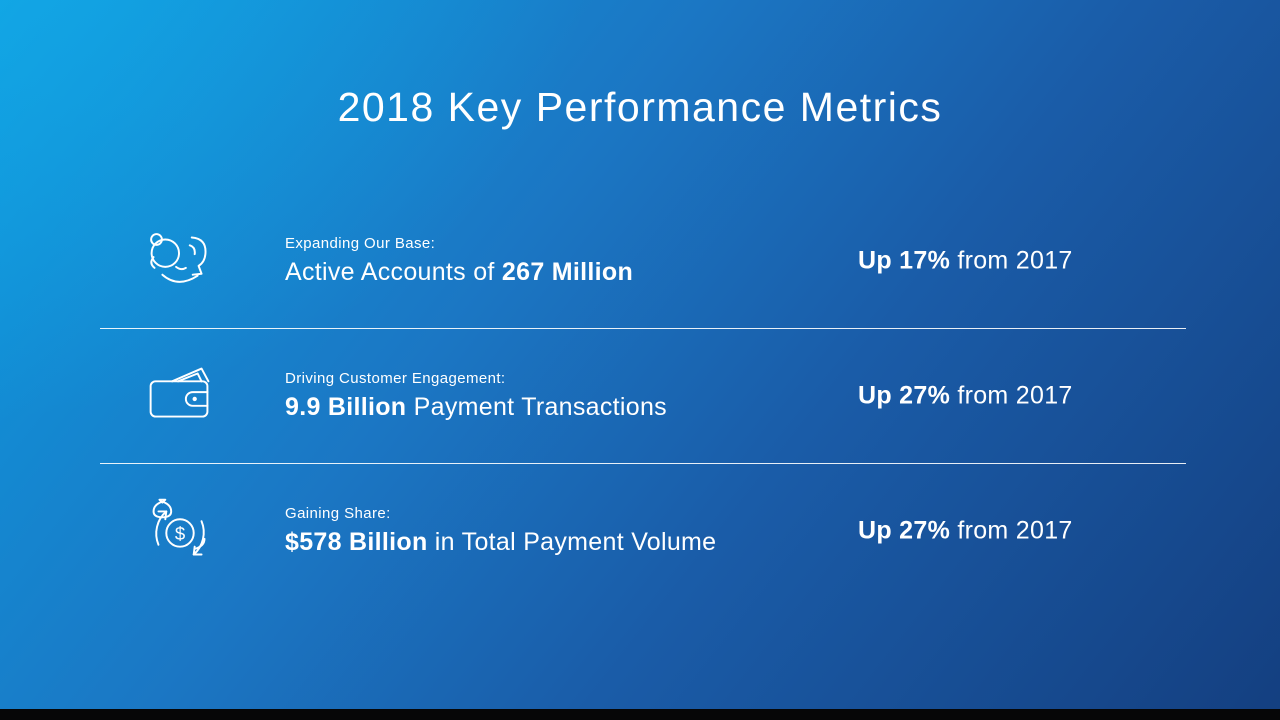 This screenshot has height=720, width=1280. Describe the element at coordinates (904, 260) in the screenshot. I see `delta-bold: Up 17%` at that location.